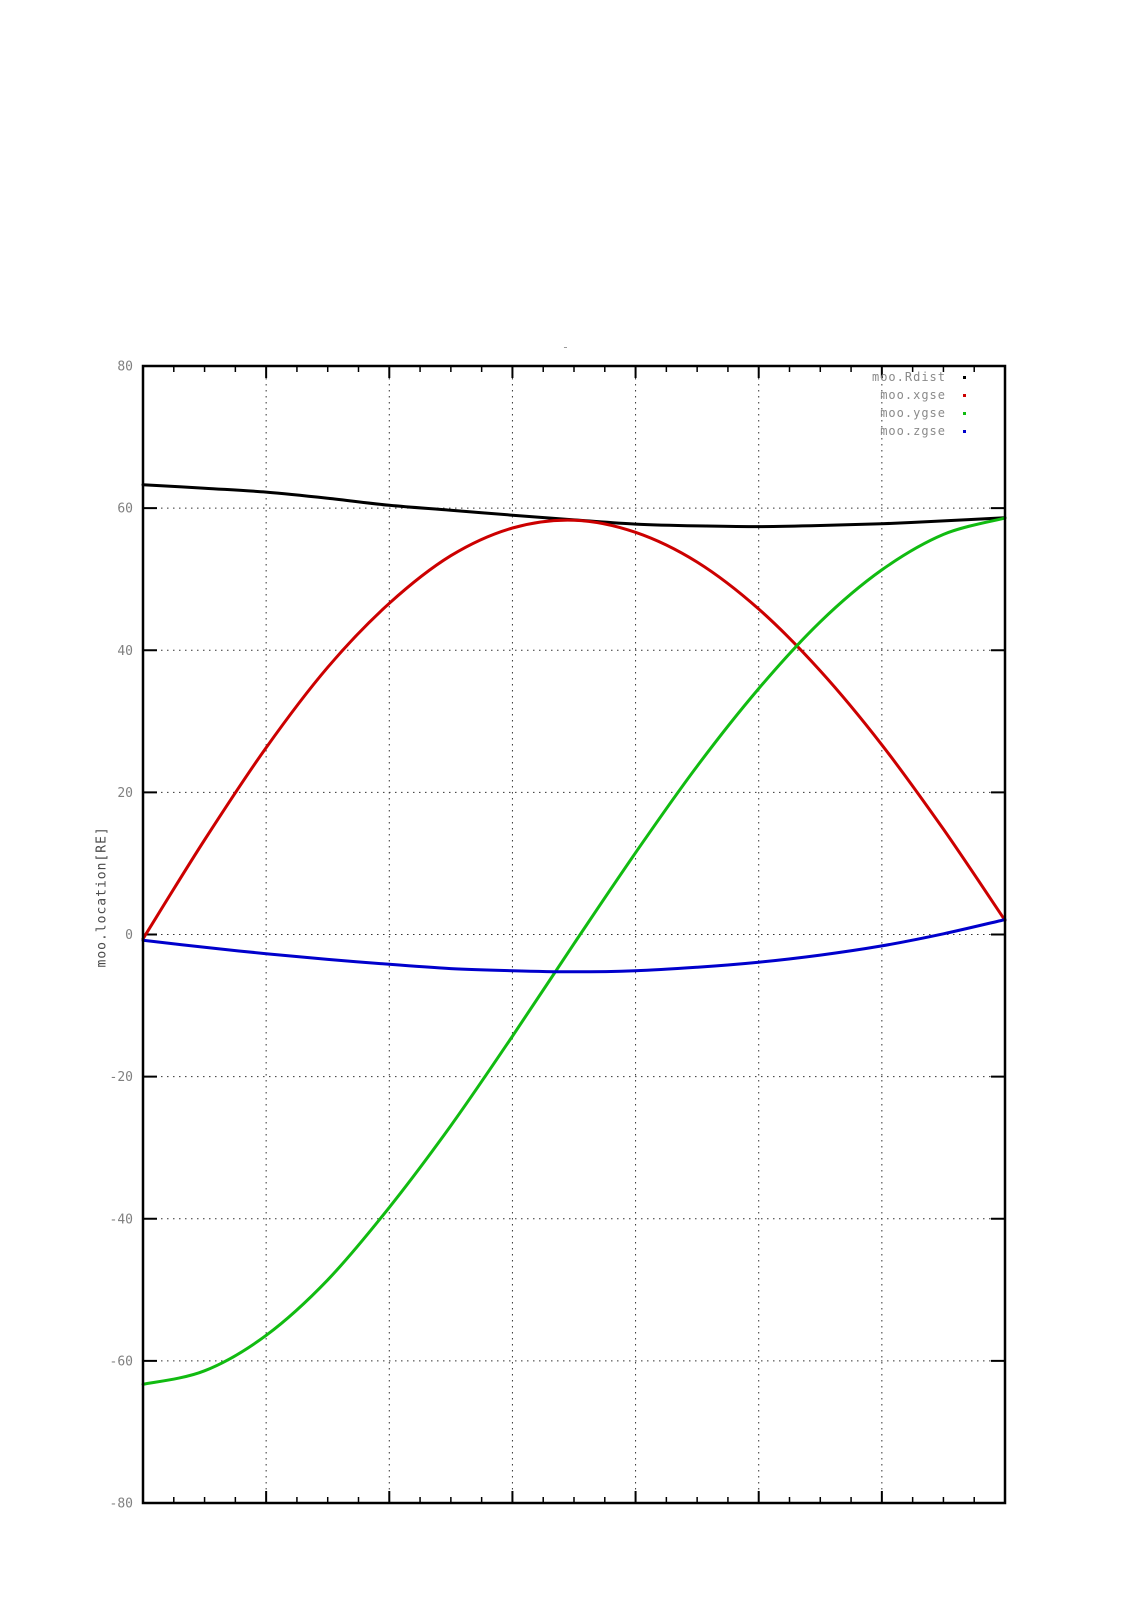  I want to click on y-tick-label: -60, so click(121, 1361).